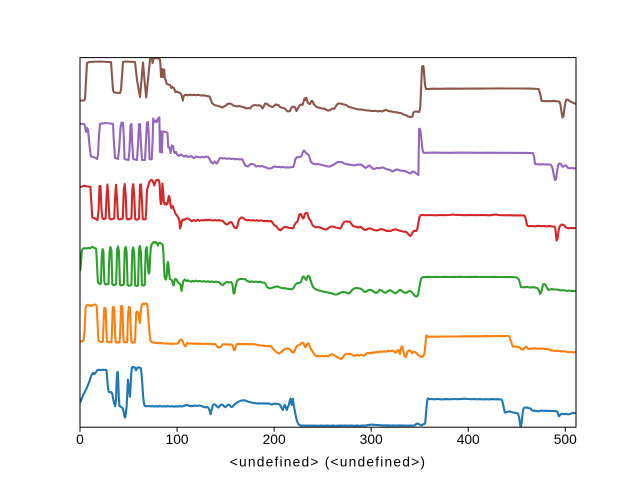 Image resolution: width=640 pixels, height=480 pixels. What do you see at coordinates (565, 439) in the screenshot?
I see `svg-text: 500` at bounding box center [565, 439].